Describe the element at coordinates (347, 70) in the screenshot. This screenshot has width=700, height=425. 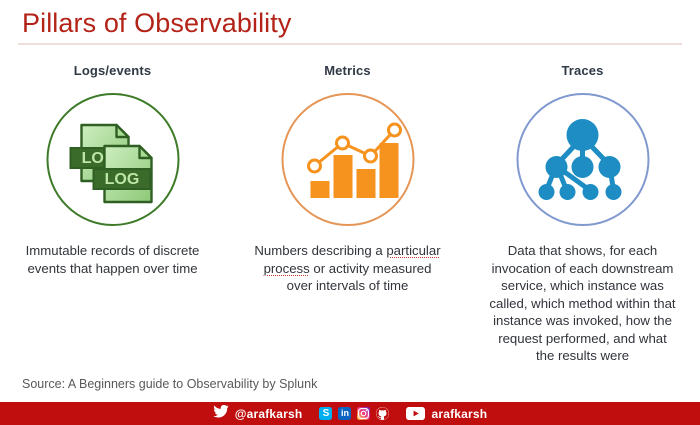
I see `pillar-metrics-title: Metrics` at that location.